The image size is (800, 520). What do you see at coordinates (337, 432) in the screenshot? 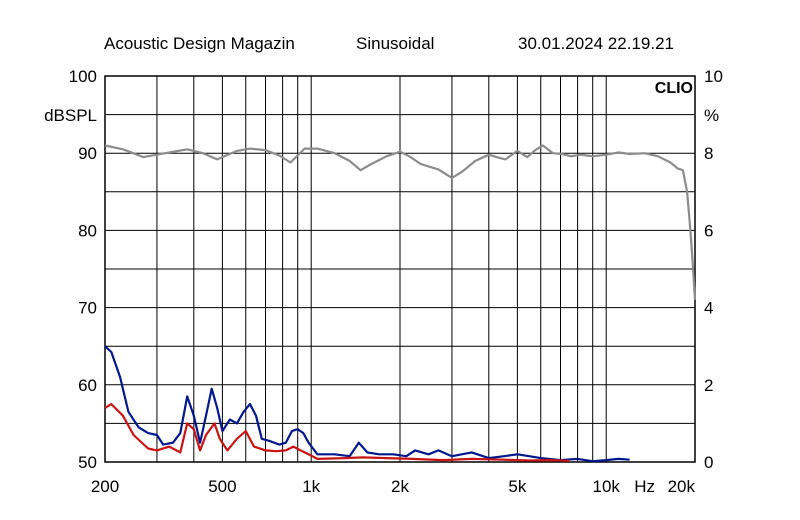
I see `distortion-curve-red` at bounding box center [337, 432].